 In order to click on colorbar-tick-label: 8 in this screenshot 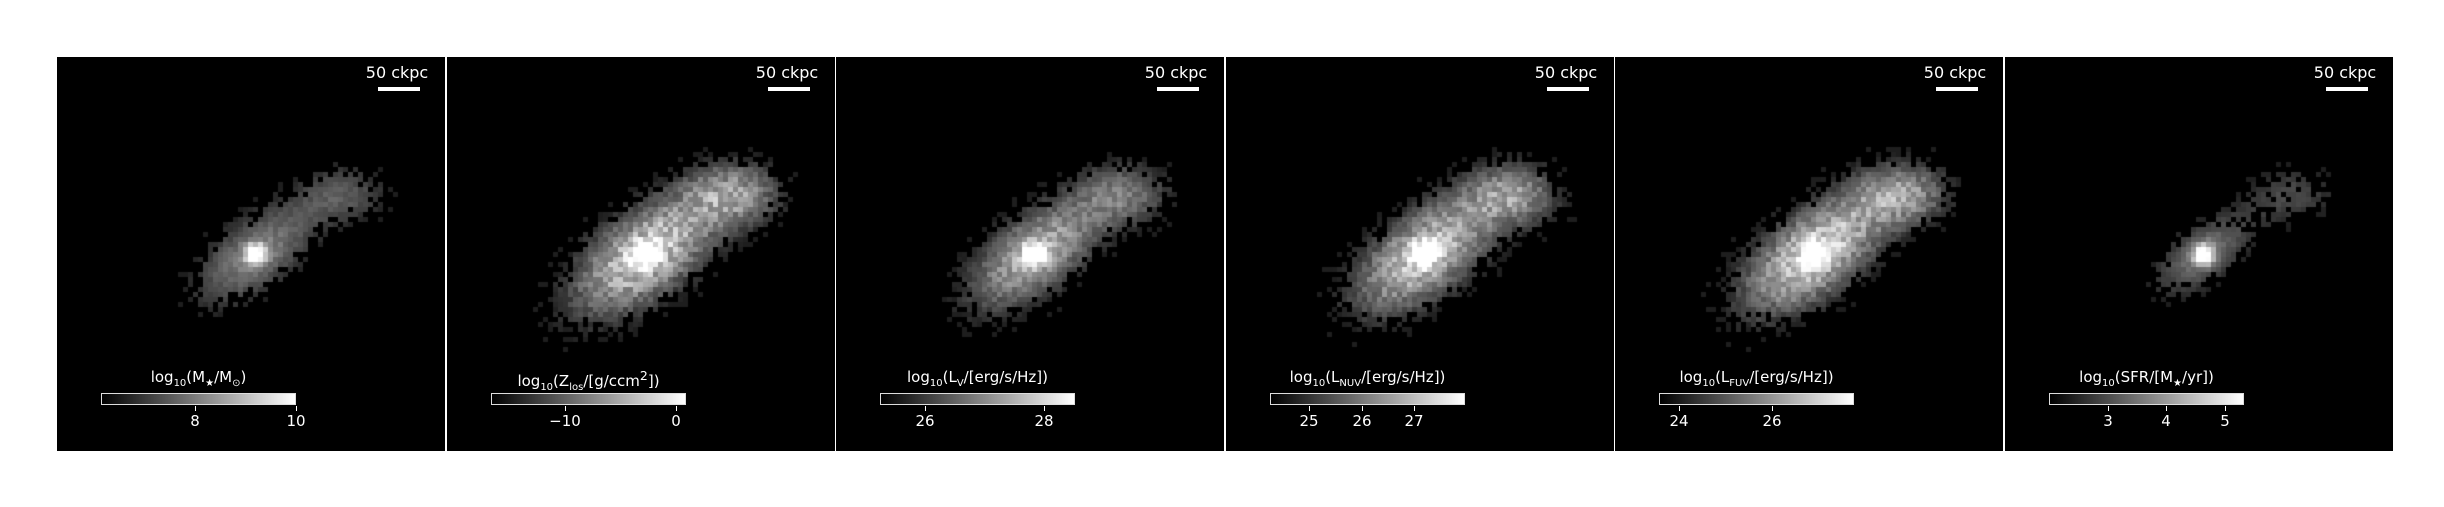, I will do `click(195, 421)`.